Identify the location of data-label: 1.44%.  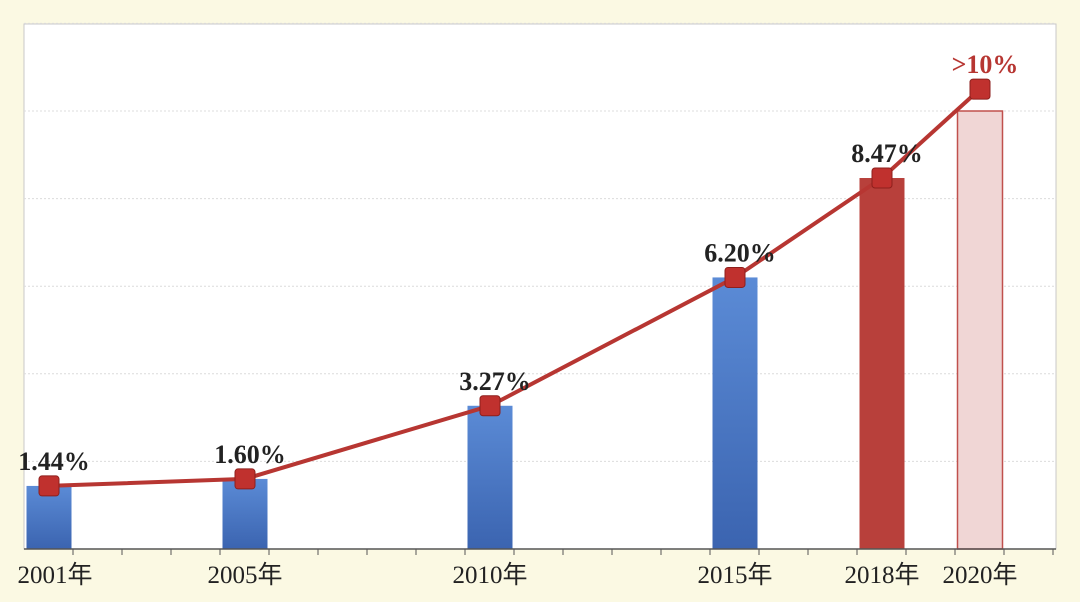
(54, 461).